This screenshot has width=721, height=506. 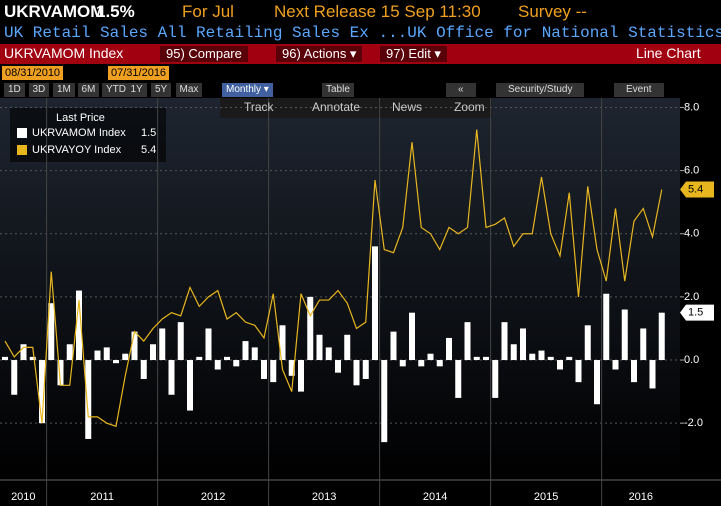 I want to click on view: Line Chart, so click(x=668, y=53).